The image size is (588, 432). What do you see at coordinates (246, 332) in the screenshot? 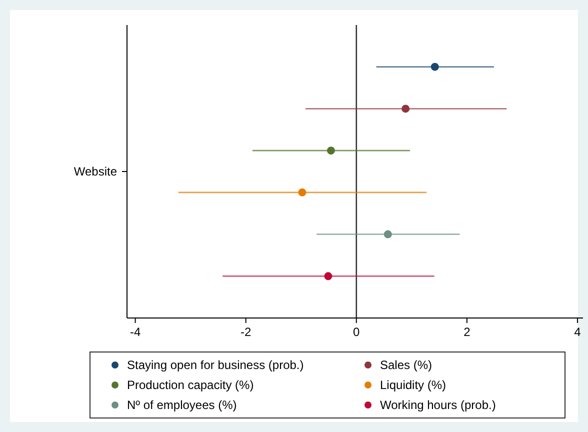
I see `x-tick-label: -2` at bounding box center [246, 332].